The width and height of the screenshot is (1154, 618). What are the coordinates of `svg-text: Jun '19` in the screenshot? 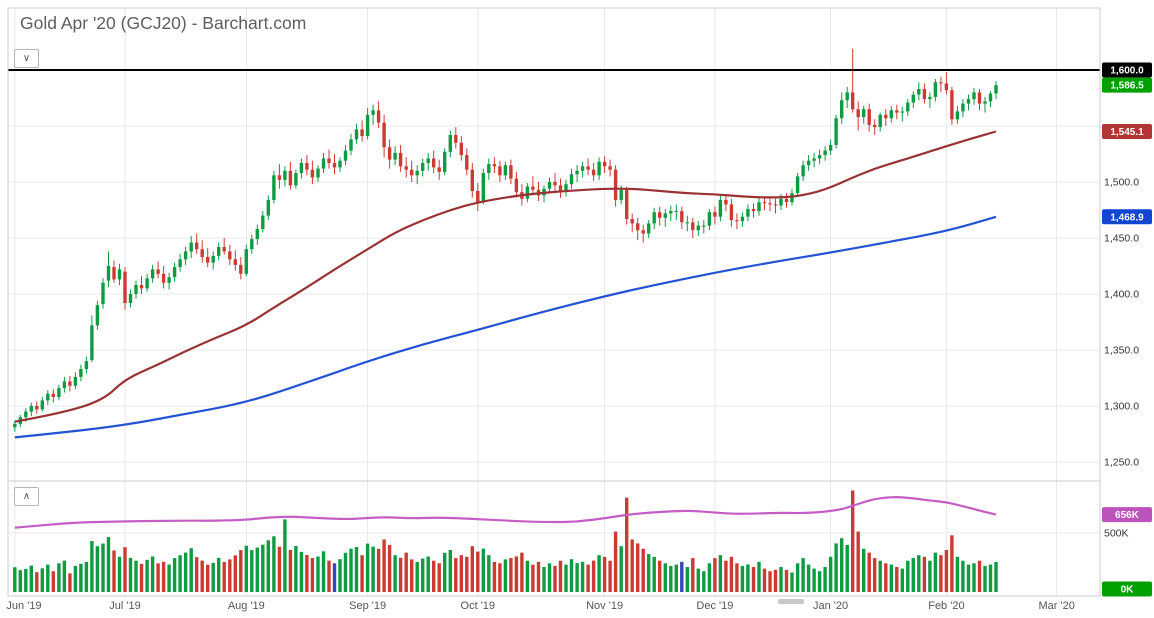 It's located at (23, 606).